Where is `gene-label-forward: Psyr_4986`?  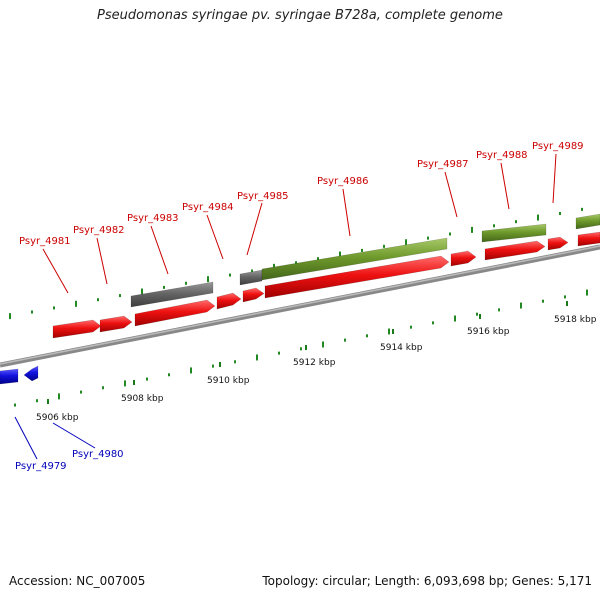
gene-label-forward: Psyr_4986 is located at coordinates (343, 181).